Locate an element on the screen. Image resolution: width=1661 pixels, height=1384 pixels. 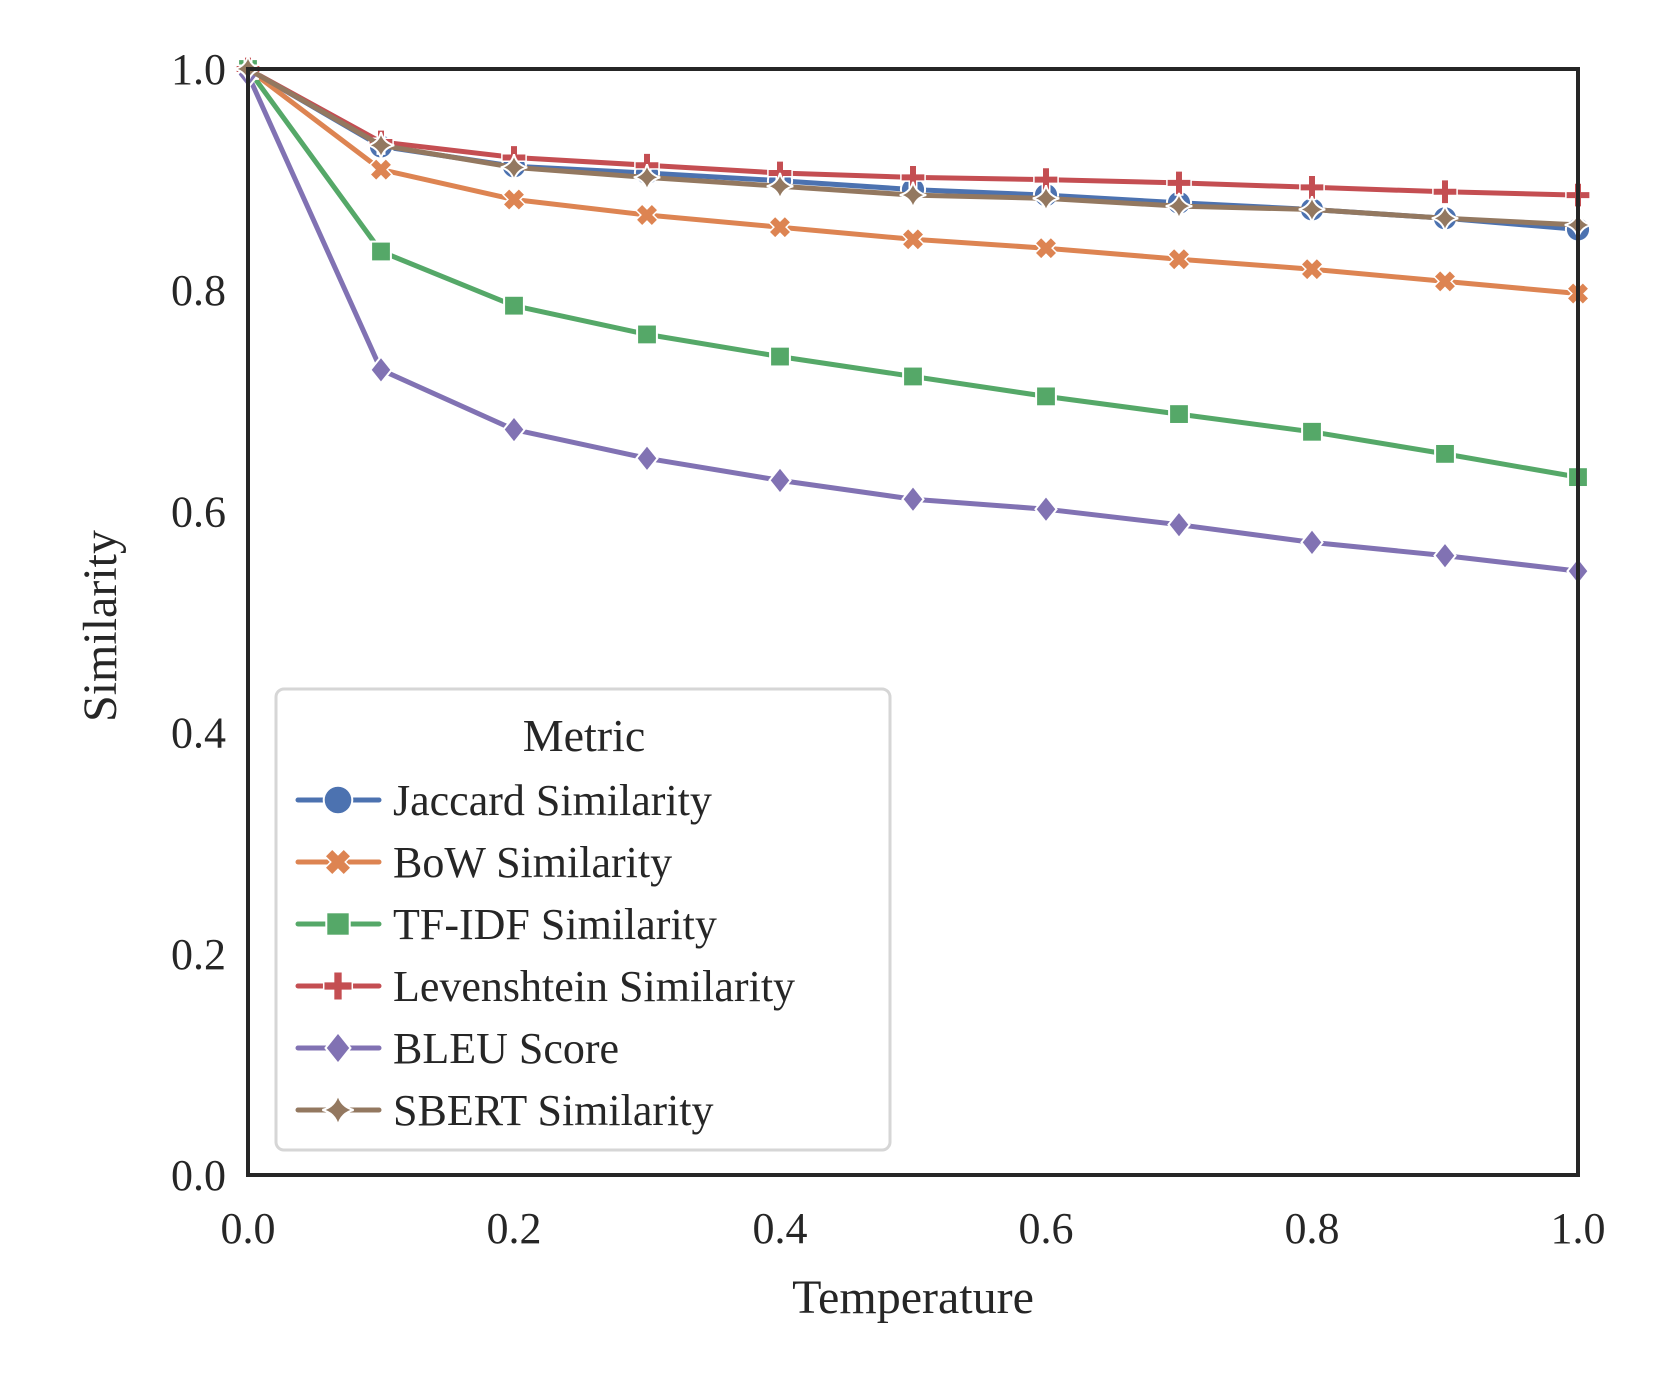
x-tick-label: 0.8 is located at coordinates (1312, 1228).